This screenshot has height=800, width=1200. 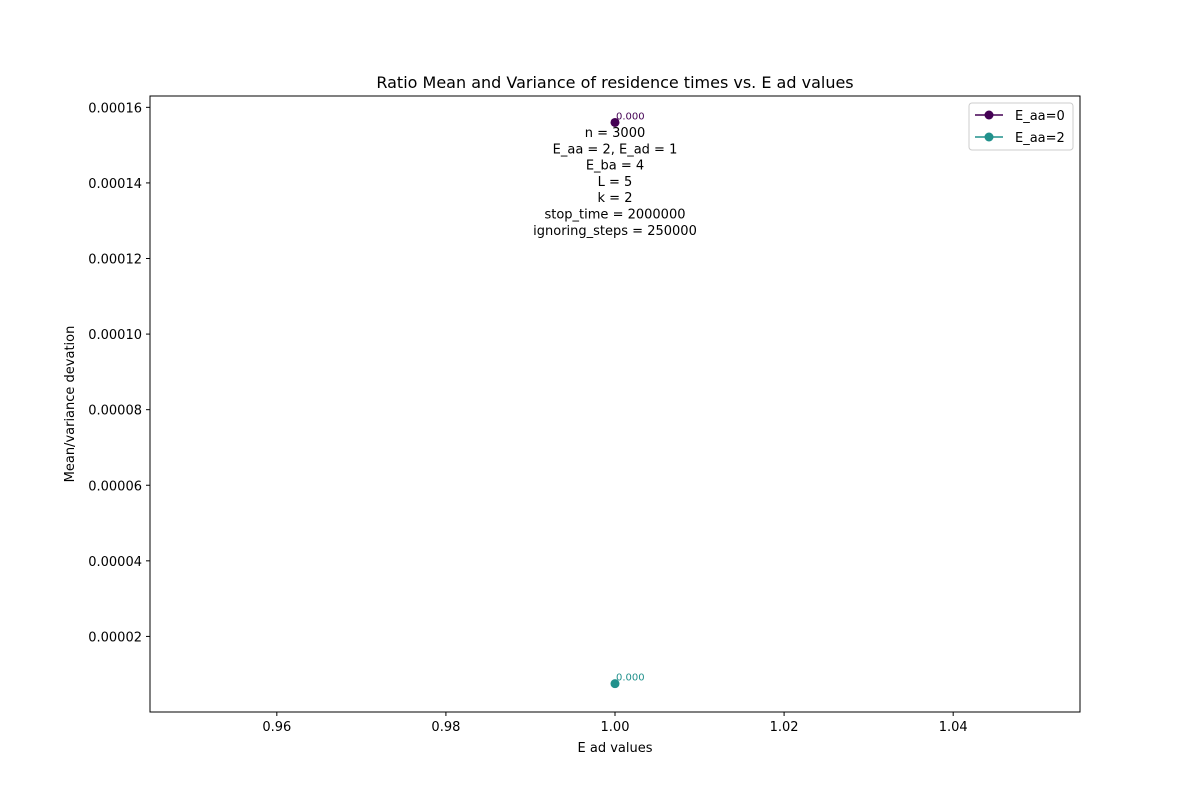 I want to click on series-layer: 0.000 0.000, so click(x=627, y=400).